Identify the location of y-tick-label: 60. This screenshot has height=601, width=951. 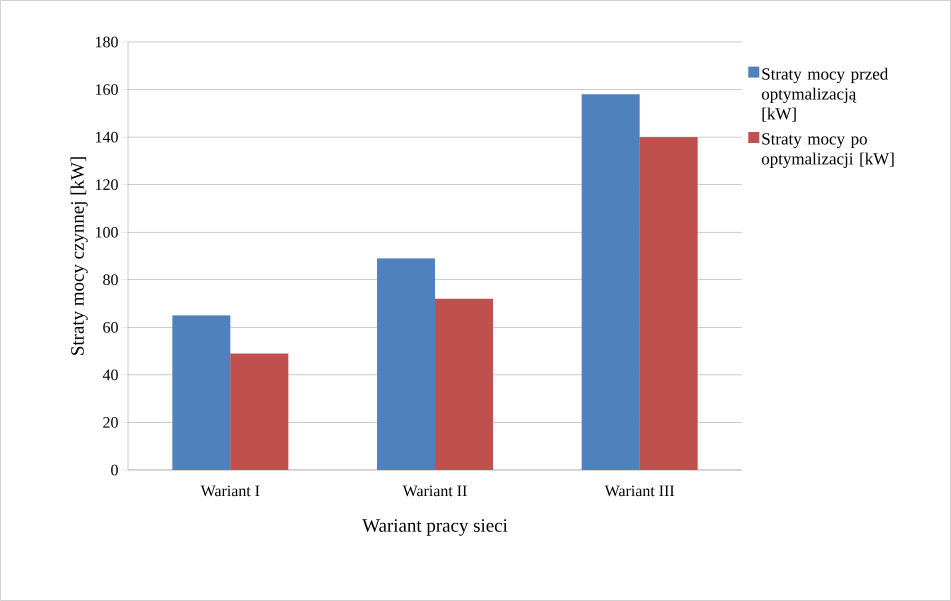
(110, 327).